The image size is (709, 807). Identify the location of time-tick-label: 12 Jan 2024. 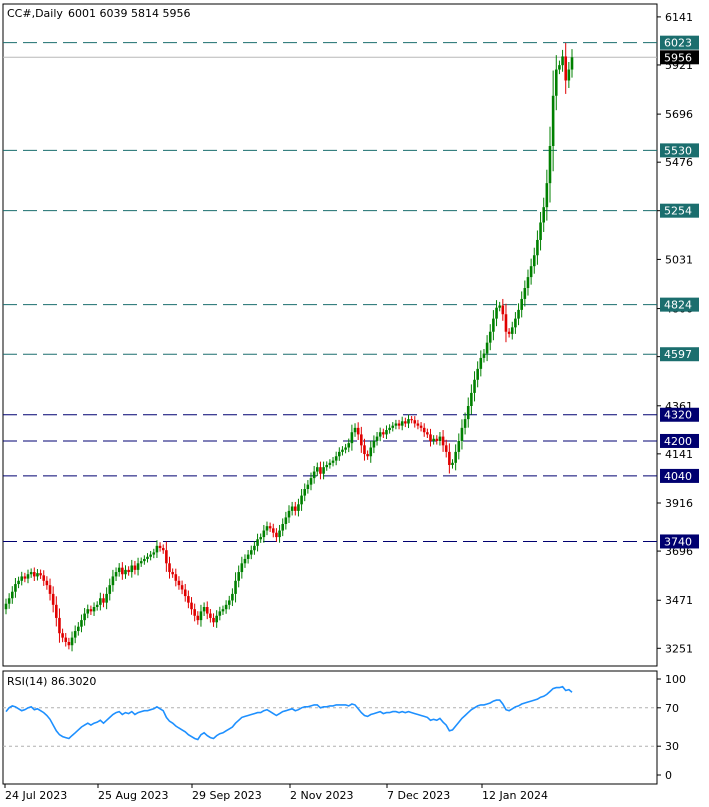
(515, 795).